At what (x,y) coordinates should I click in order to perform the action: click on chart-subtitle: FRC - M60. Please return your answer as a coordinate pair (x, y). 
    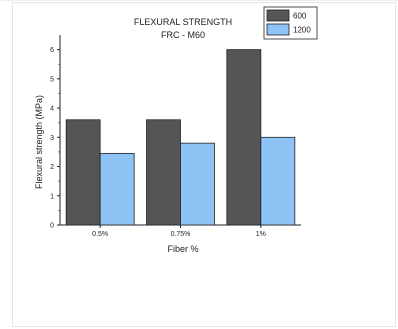
    Looking at the image, I should click on (183, 35).